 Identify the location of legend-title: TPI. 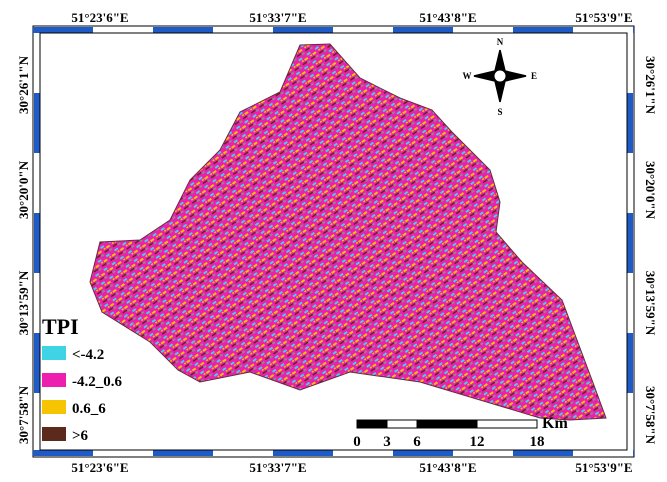
(60, 326).